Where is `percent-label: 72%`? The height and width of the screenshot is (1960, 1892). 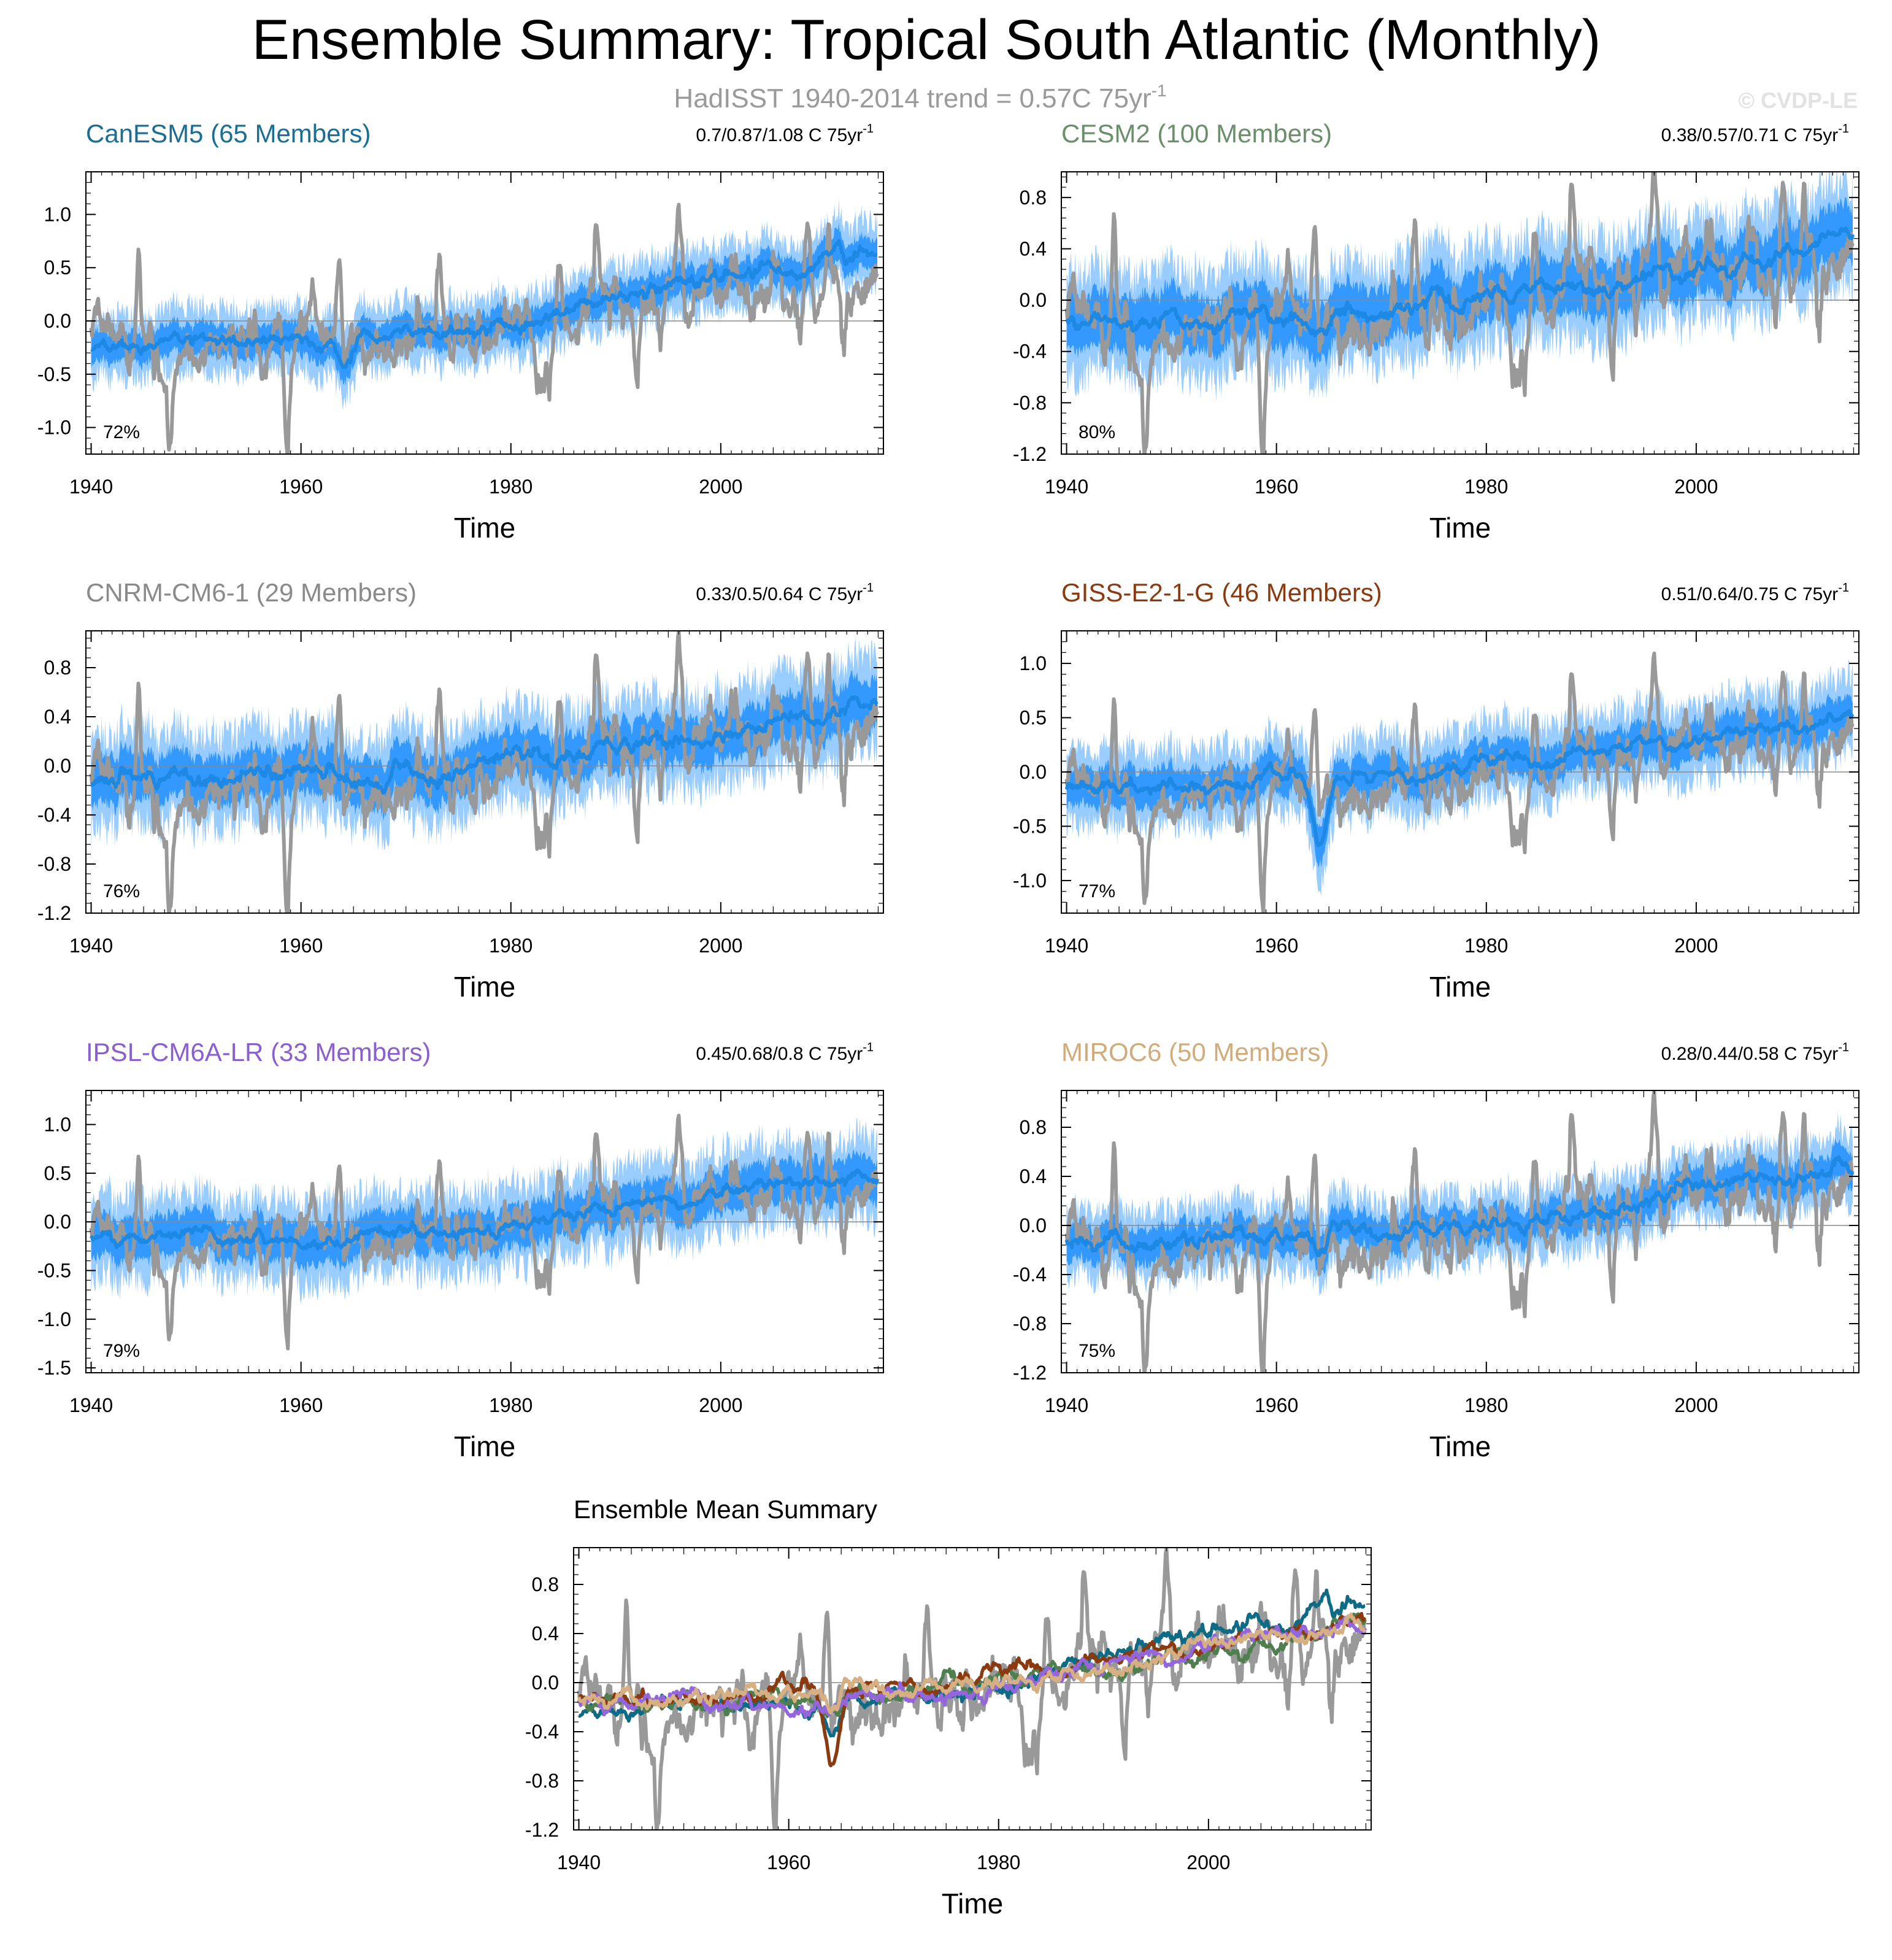 percent-label: 72% is located at coordinates (121, 432).